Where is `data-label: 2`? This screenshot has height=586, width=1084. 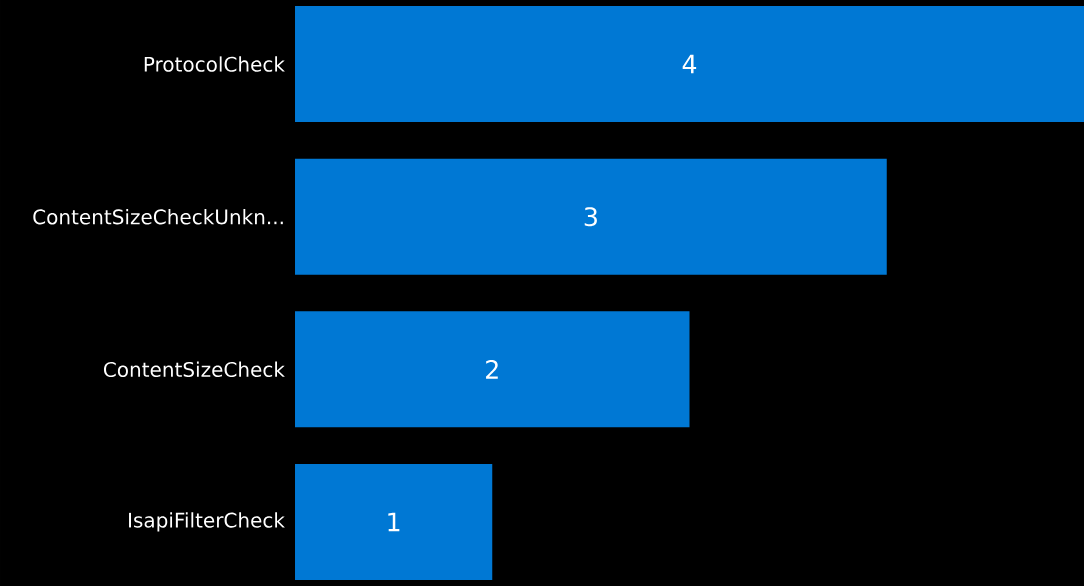
data-label: 2 is located at coordinates (492, 369).